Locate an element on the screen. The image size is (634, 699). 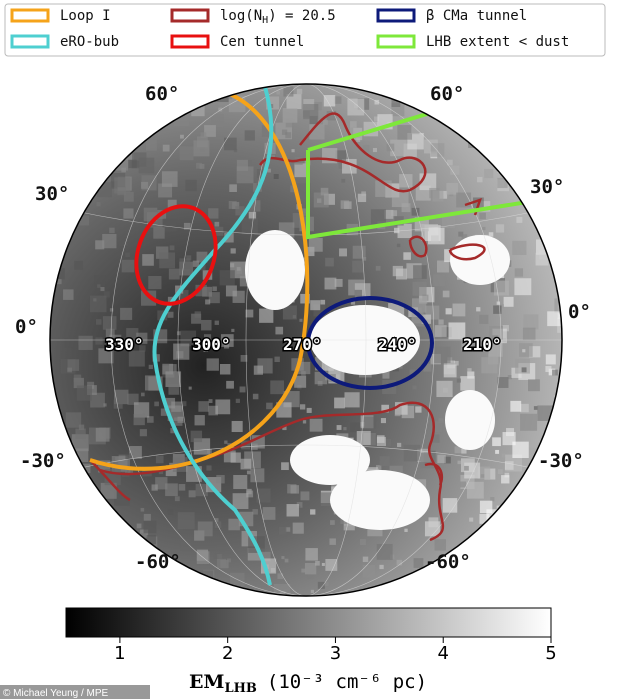
label-post: ) = 20.5 is located at coordinates (301, 16).